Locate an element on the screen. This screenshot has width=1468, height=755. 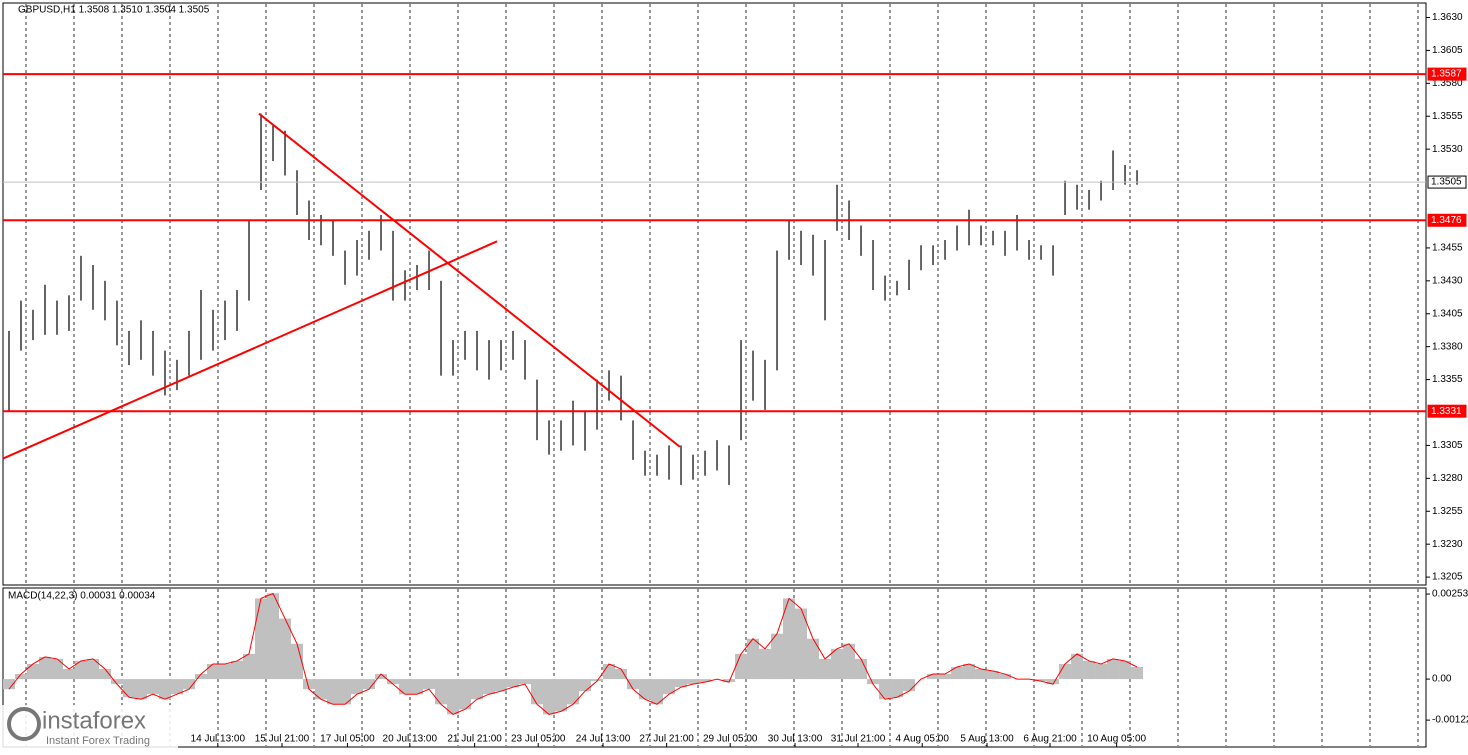
macd-title: MACD(14,22,3) 0.00031 0.00034 is located at coordinates (82, 596).